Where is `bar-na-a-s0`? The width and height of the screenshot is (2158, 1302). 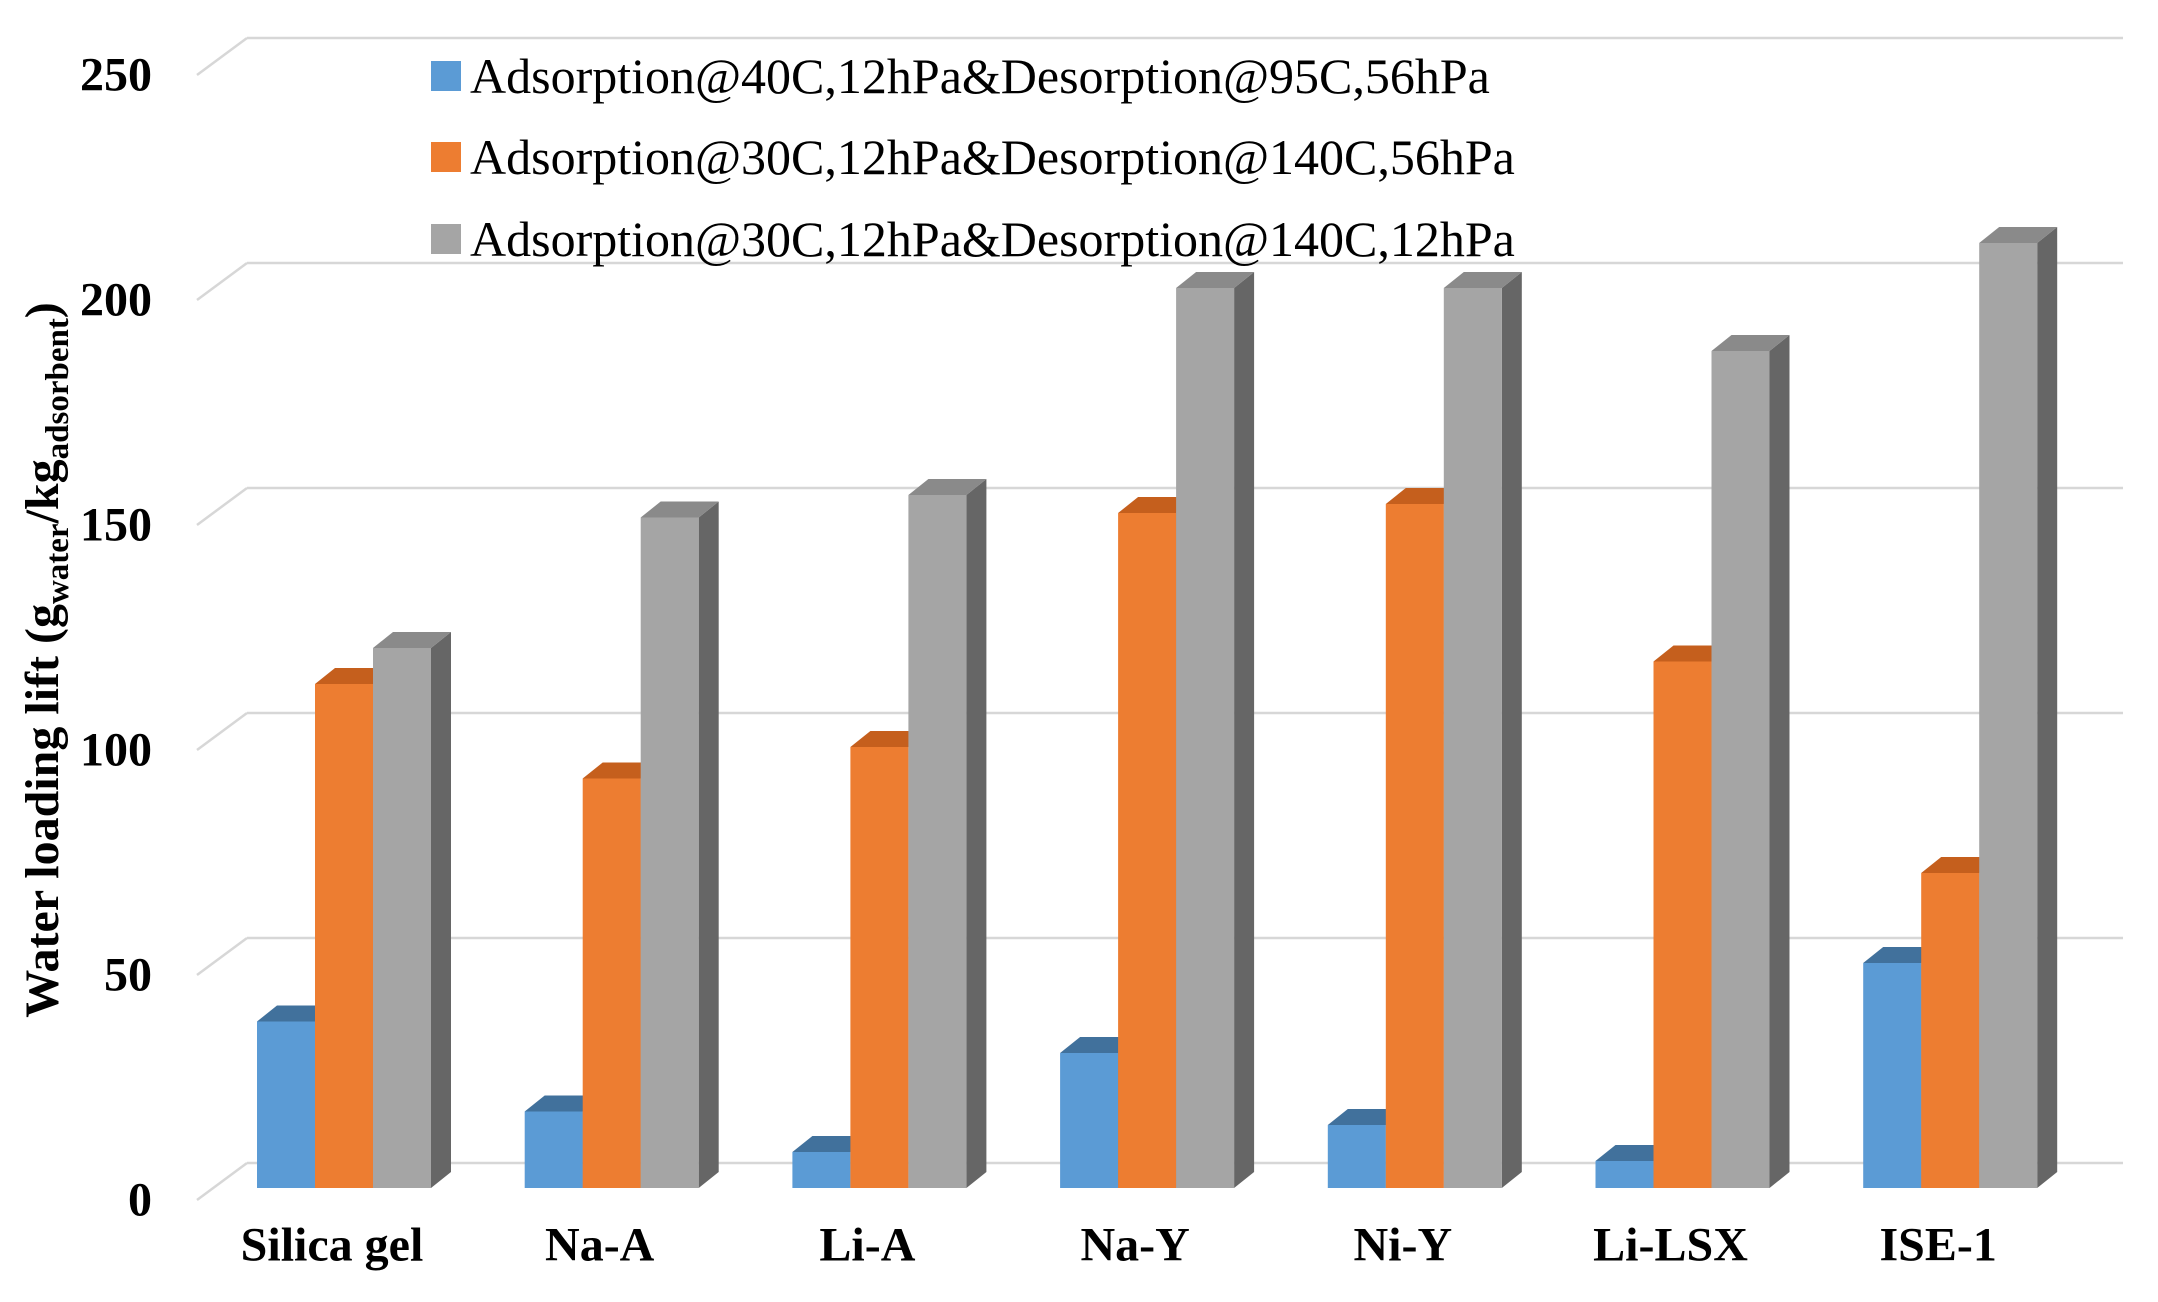
bar-na-a-s0 is located at coordinates (553, 1149).